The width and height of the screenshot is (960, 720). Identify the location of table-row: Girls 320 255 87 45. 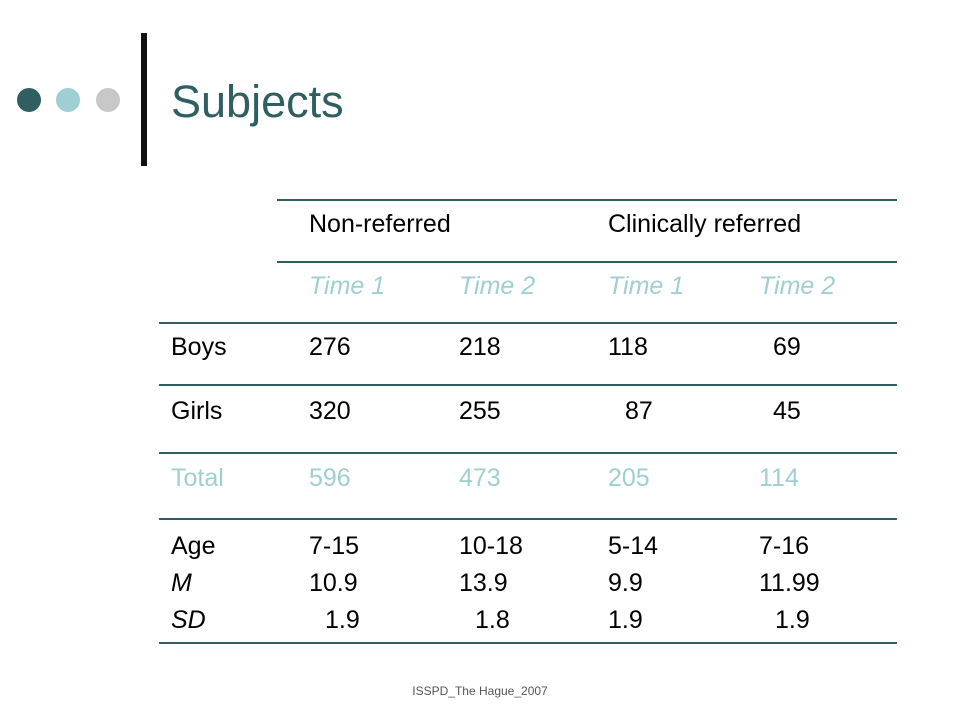
(528, 418).